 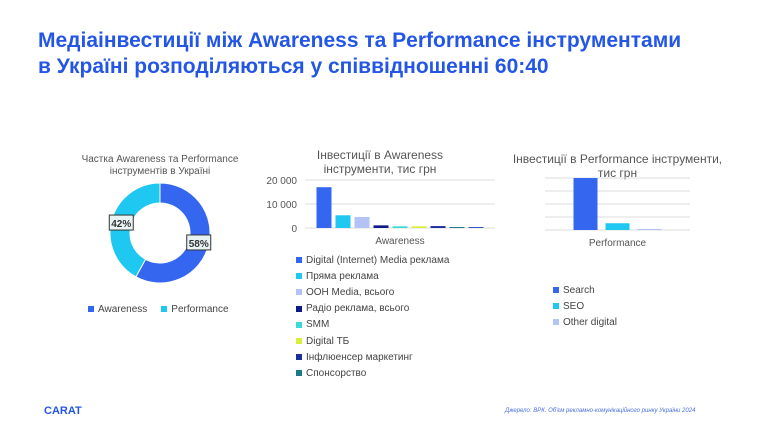 I want to click on bar-search, so click(x=585, y=204).